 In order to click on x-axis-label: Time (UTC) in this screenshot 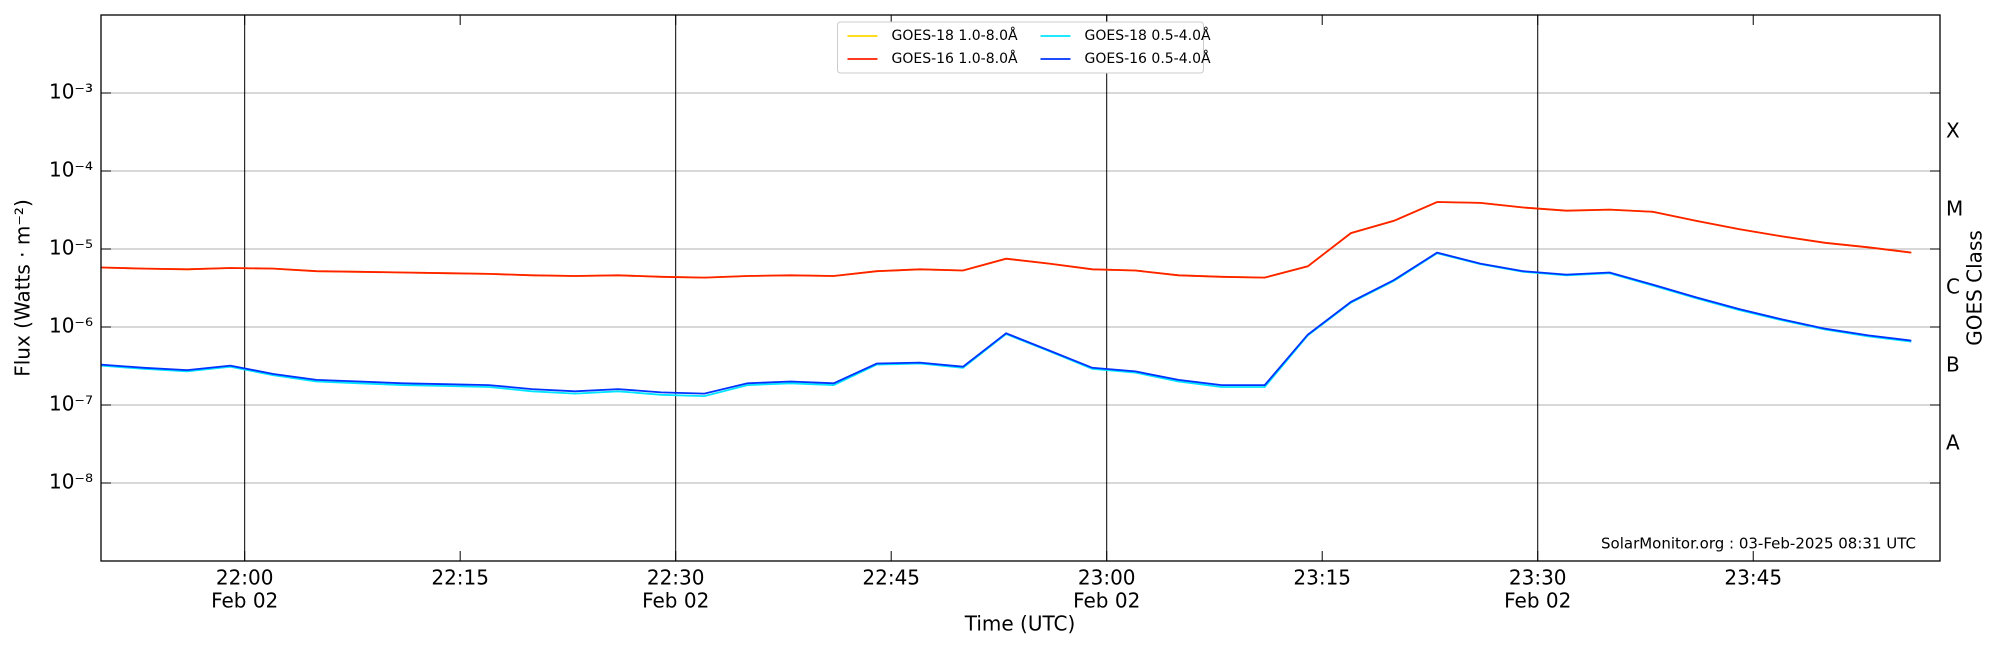, I will do `click(1020, 624)`.